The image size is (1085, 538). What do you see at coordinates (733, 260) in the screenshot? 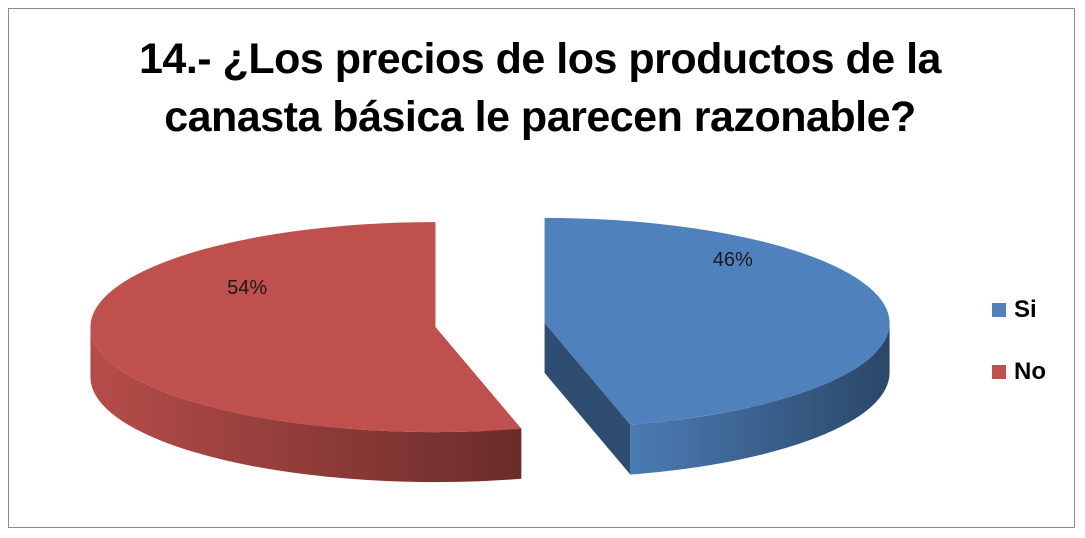
I see `data-label-si: 46%` at bounding box center [733, 260].